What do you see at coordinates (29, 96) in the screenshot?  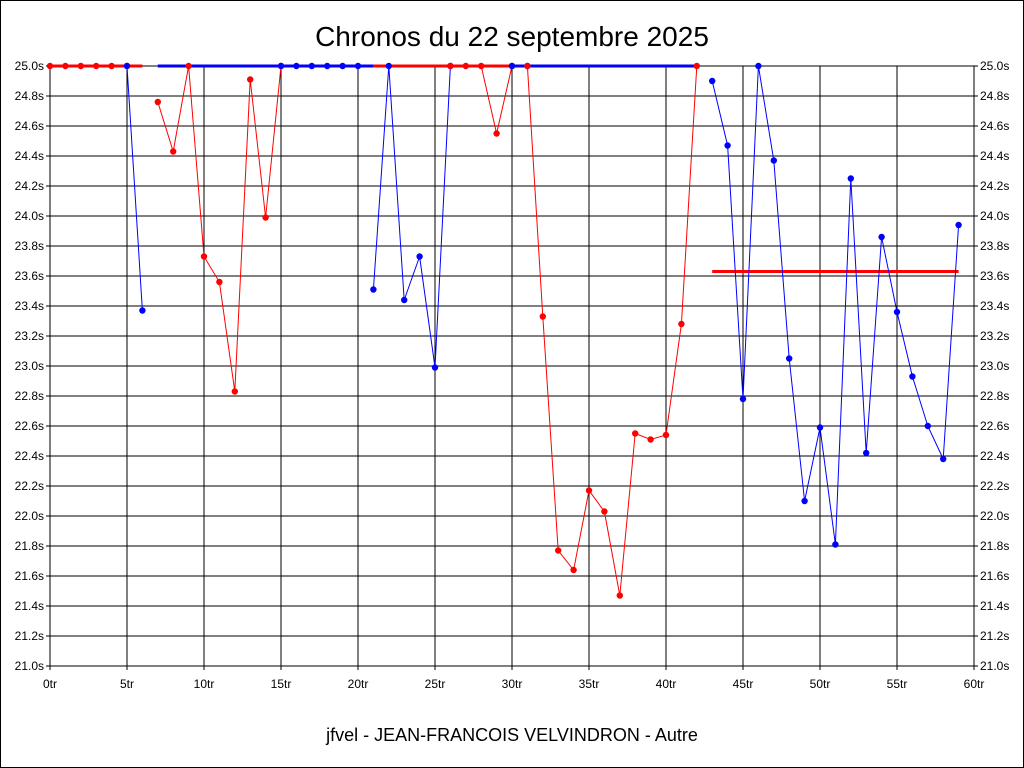 I see `y-tick-label-left: 24.8s` at bounding box center [29, 96].